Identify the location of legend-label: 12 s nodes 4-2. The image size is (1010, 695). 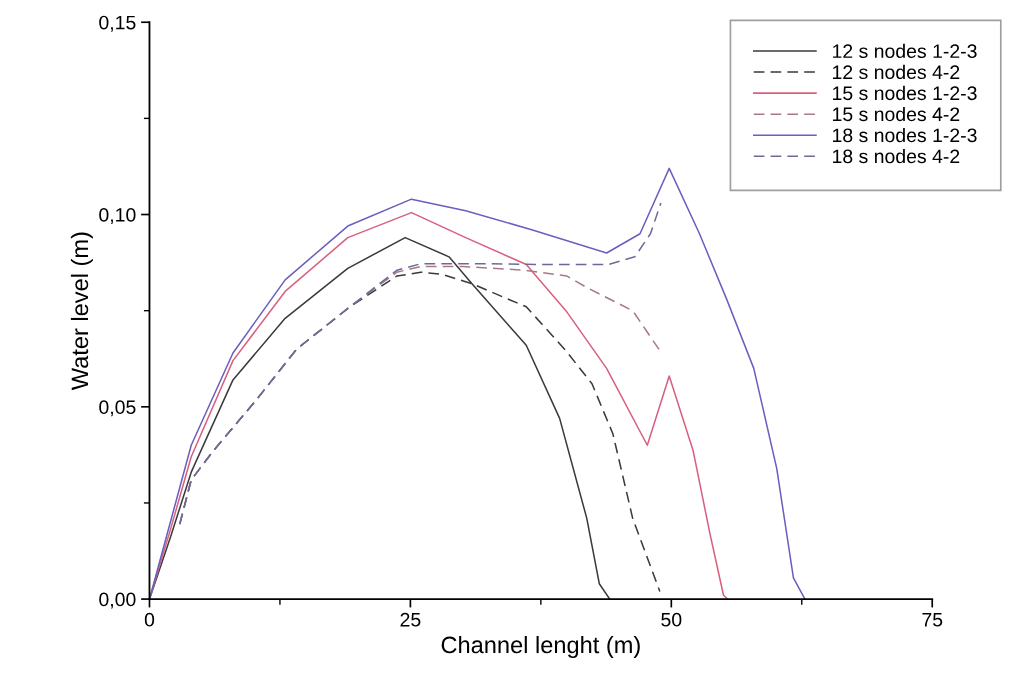
(896, 72).